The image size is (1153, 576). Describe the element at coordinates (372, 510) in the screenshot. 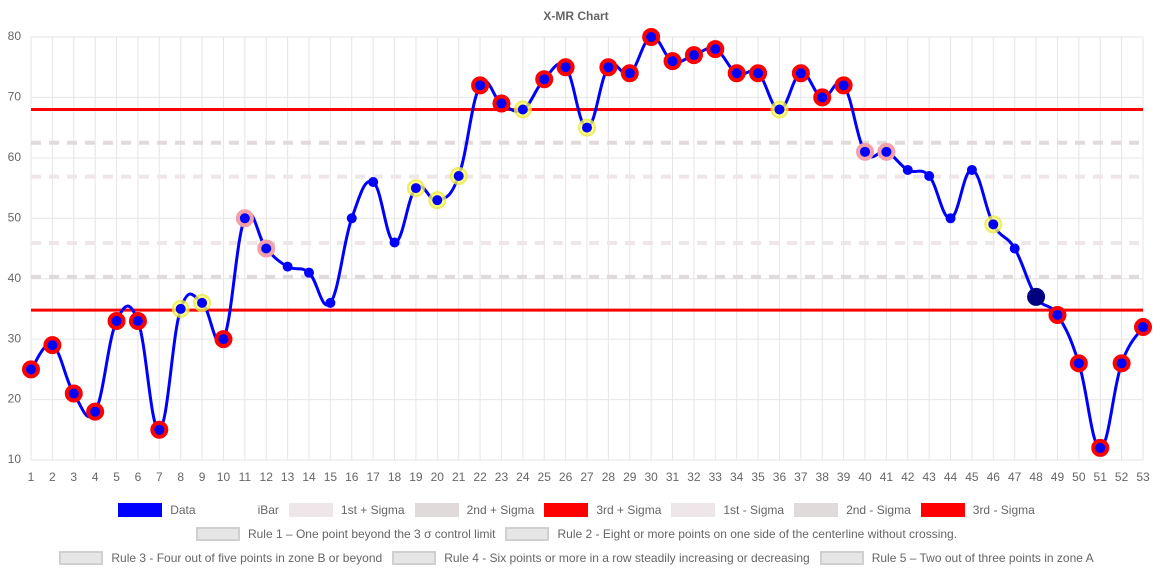

I see `legend-label: 1st + Sigma` at that location.